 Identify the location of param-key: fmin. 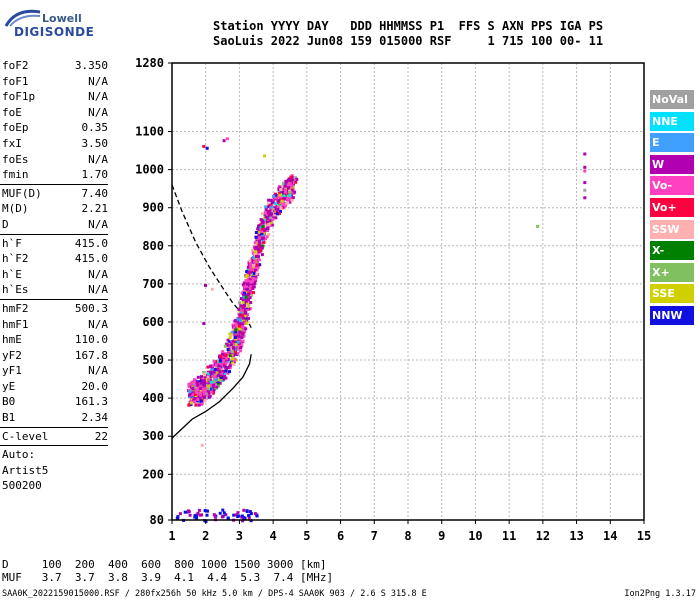
(15, 175).